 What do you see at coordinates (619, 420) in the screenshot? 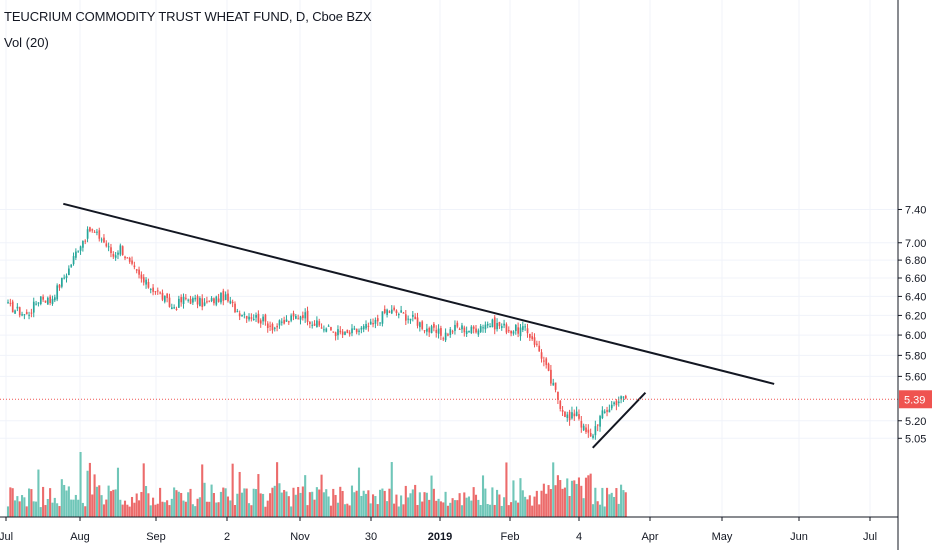
I see `trendline-support` at bounding box center [619, 420].